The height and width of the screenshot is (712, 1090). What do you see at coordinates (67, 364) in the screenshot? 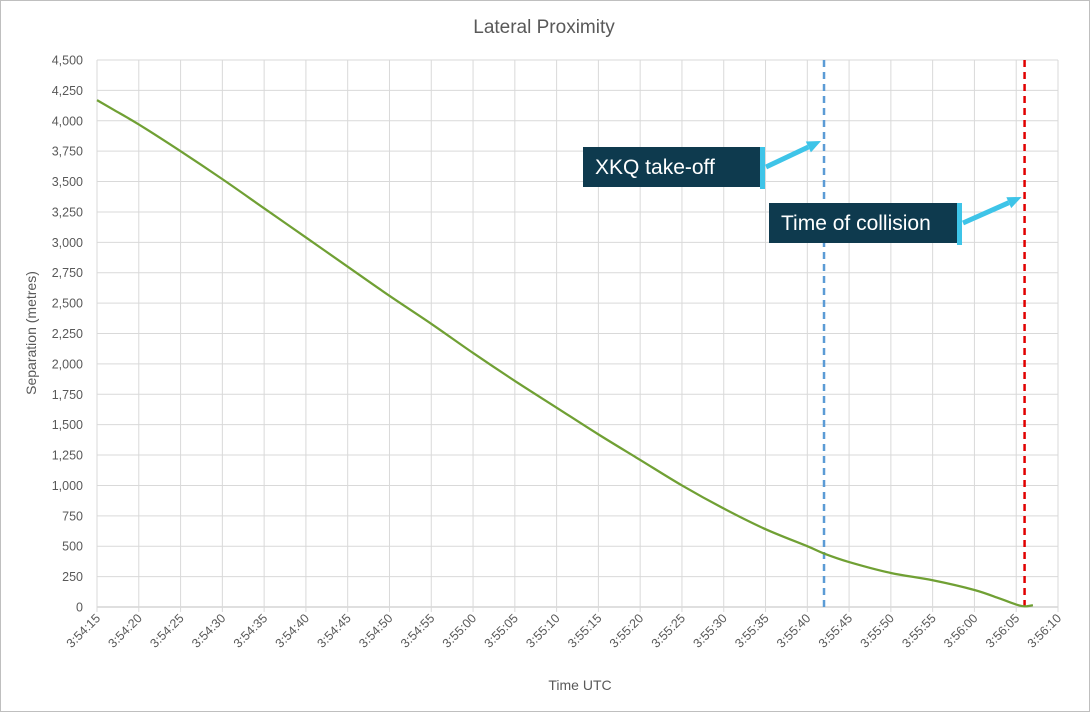
I see `y-tick-label: 2,000` at bounding box center [67, 364].